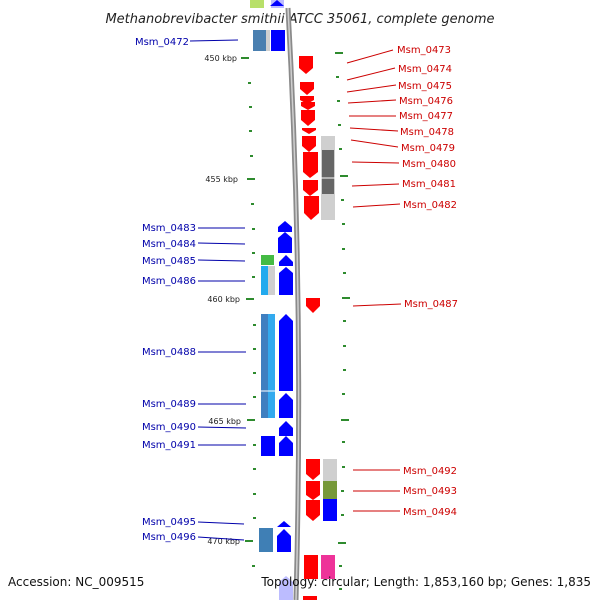 Image resolution: width=600 pixels, height=600 pixels. I want to click on gene-label: Msm_0487, so click(431, 304).